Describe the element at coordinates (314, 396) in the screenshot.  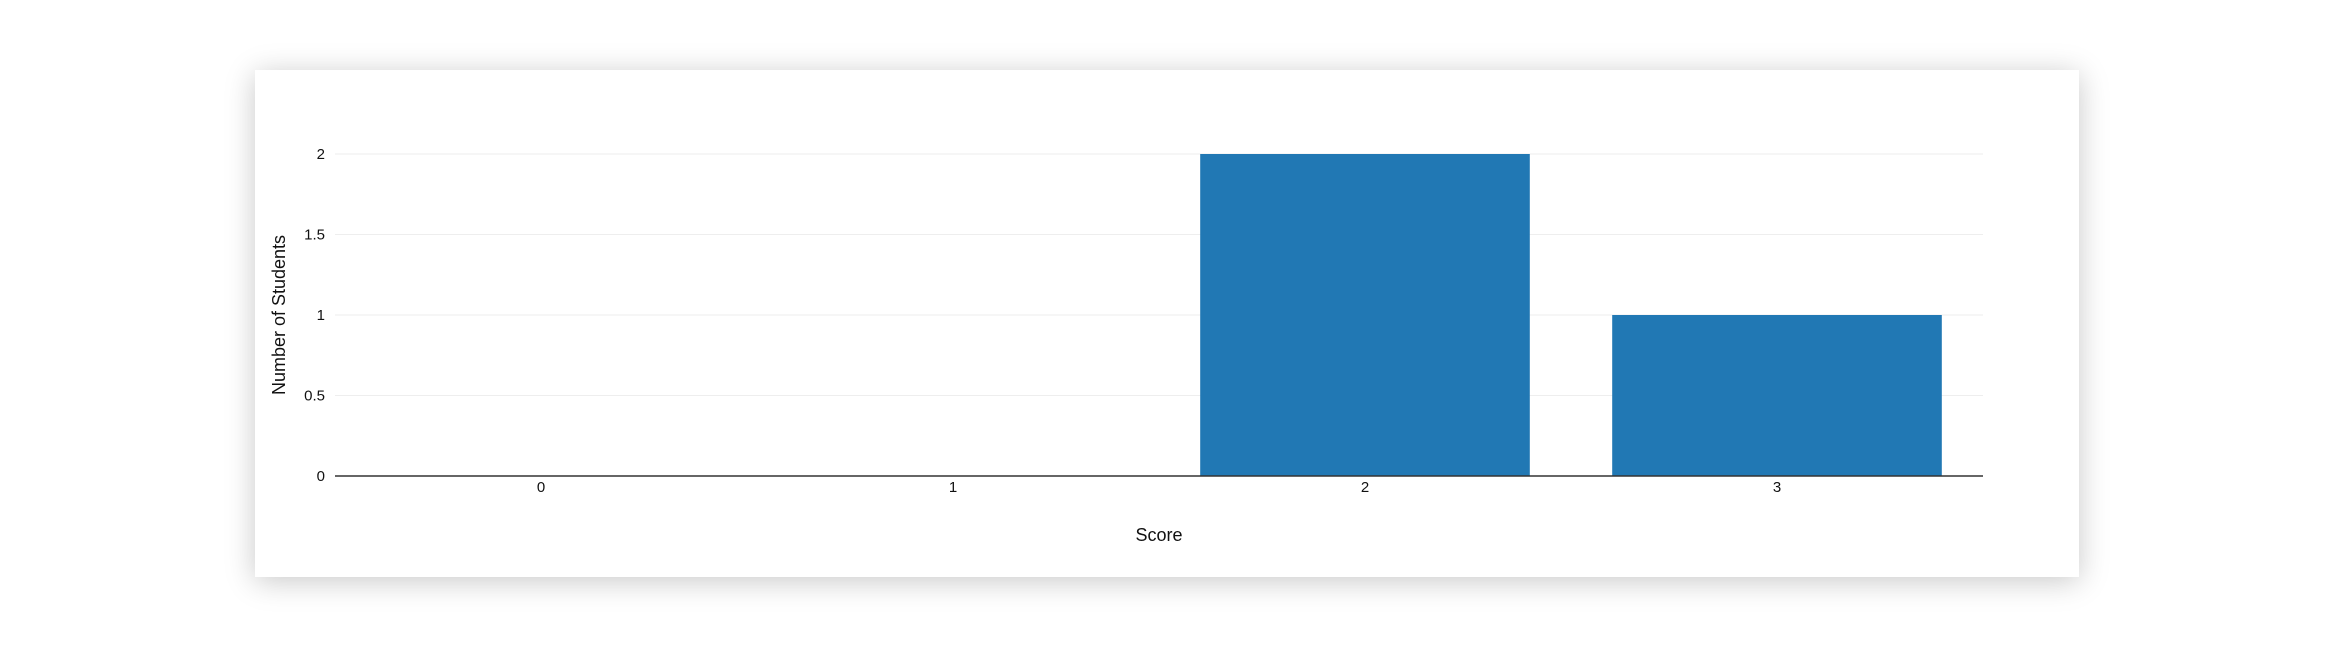
I see `y-tick-label: 0.5` at that location.